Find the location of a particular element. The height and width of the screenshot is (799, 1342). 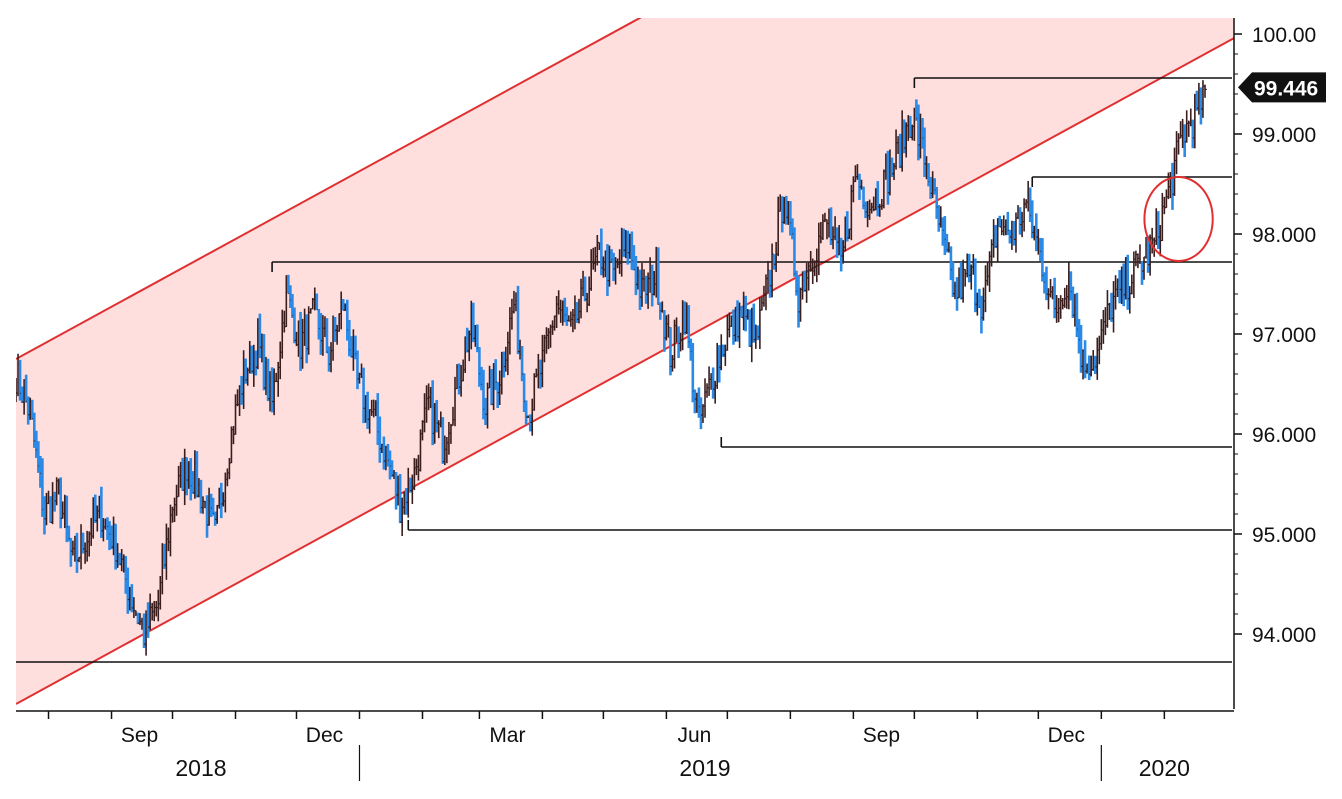

y-tick-label: 97.000 is located at coordinates (1284, 335).